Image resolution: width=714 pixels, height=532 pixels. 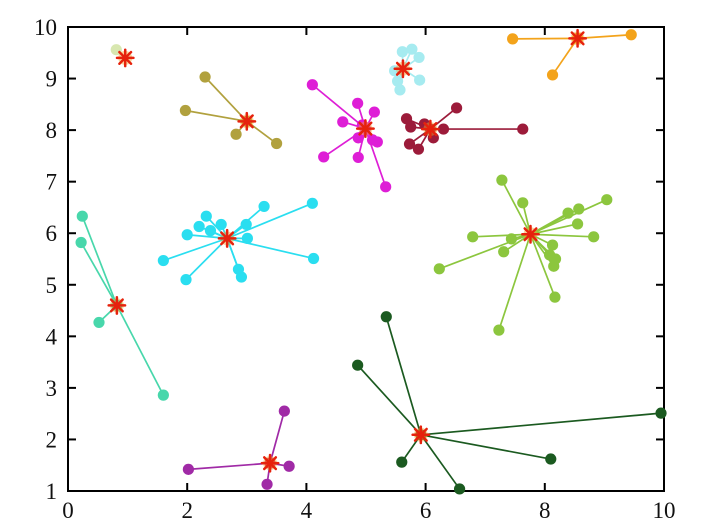 What do you see at coordinates (552, 75) in the screenshot?
I see `data-point-orange` at bounding box center [552, 75].